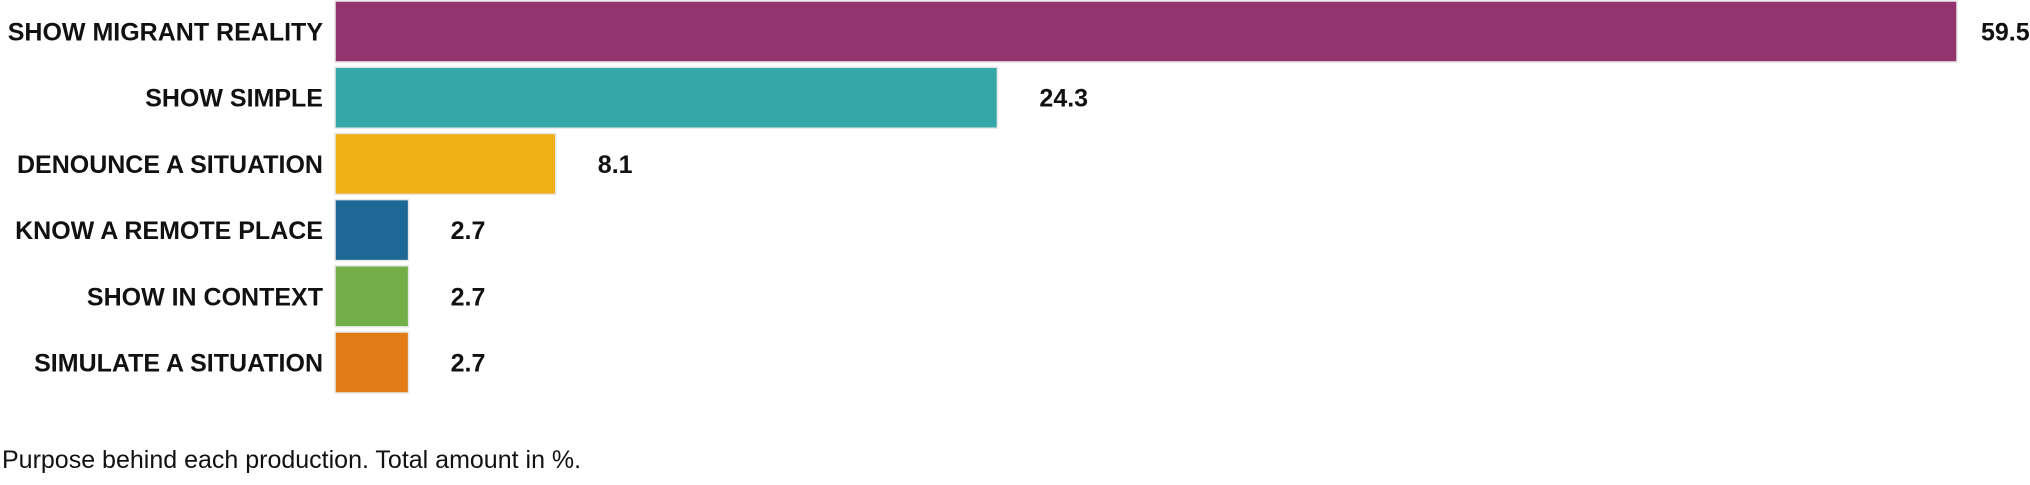  What do you see at coordinates (615, 165) in the screenshot?
I see `value-label: 8.1` at bounding box center [615, 165].